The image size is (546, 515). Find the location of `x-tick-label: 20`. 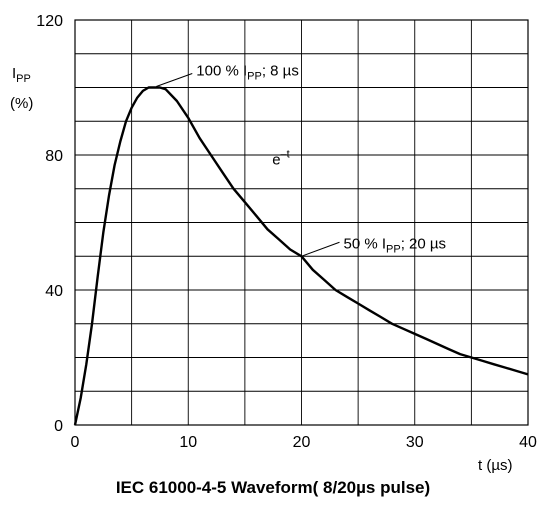

x-tick-label: 20 is located at coordinates (302, 442).